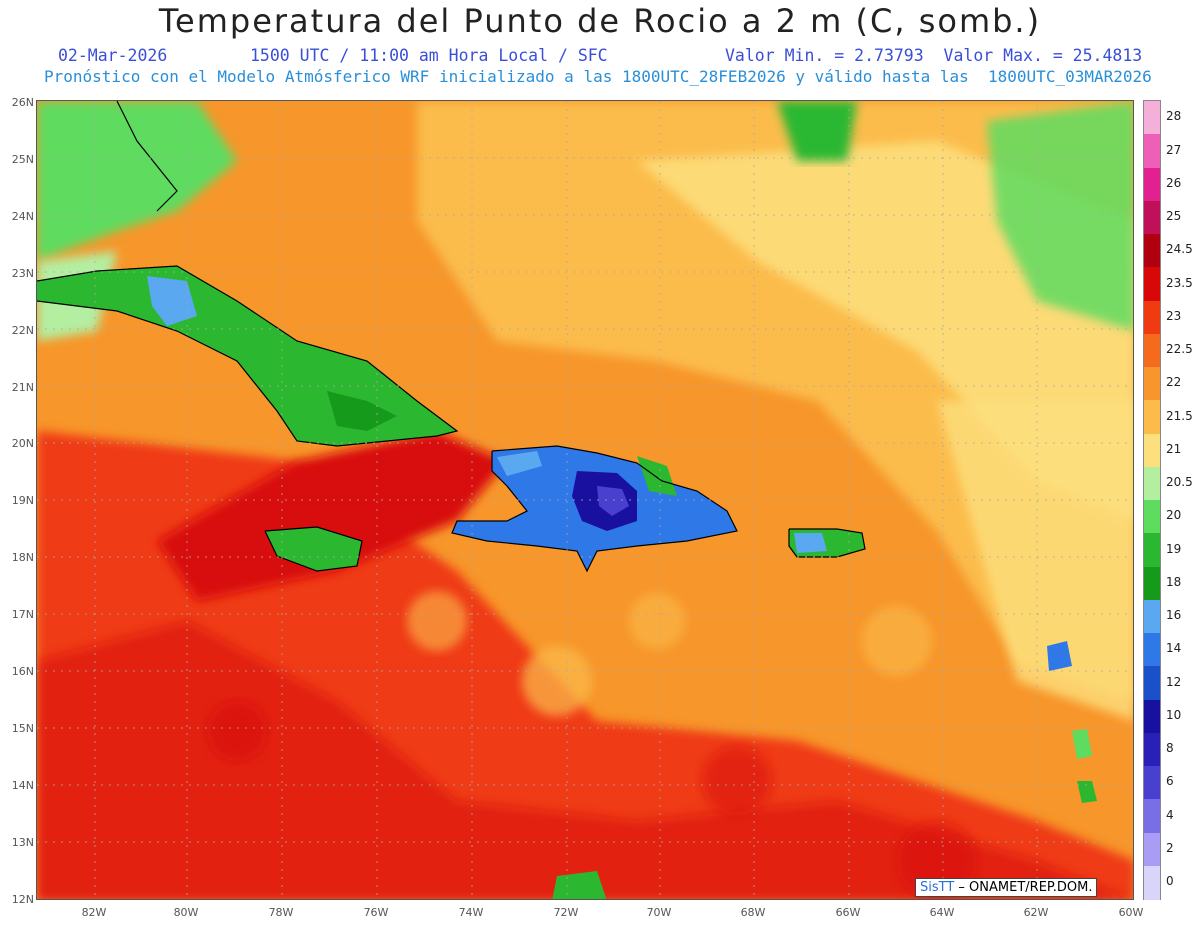 This screenshot has width=1200, height=927. What do you see at coordinates (1174, 182) in the screenshot?
I see `color-scale-label: 26` at bounding box center [1174, 182].